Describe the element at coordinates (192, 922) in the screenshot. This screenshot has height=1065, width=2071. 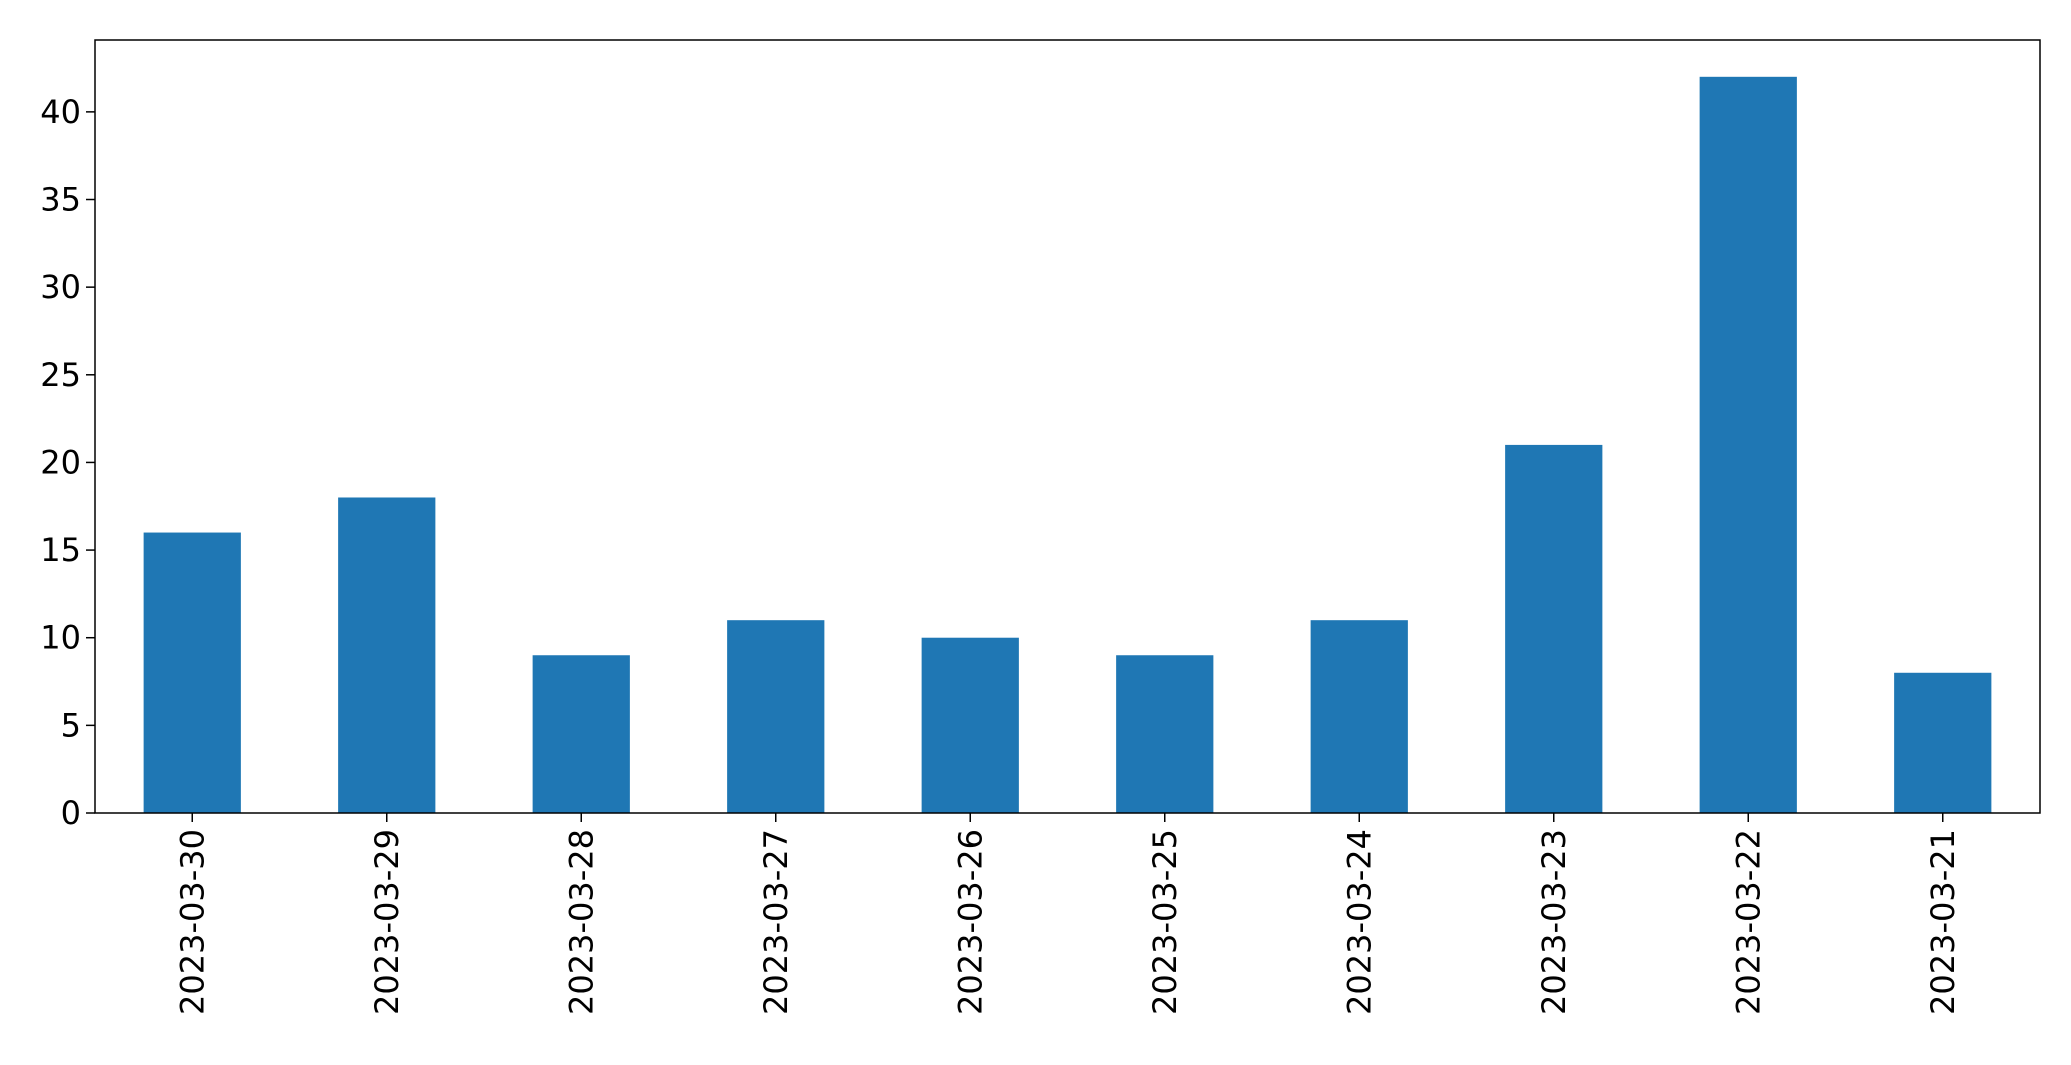
I see `x-tick-label: 2023-03-30` at that location.